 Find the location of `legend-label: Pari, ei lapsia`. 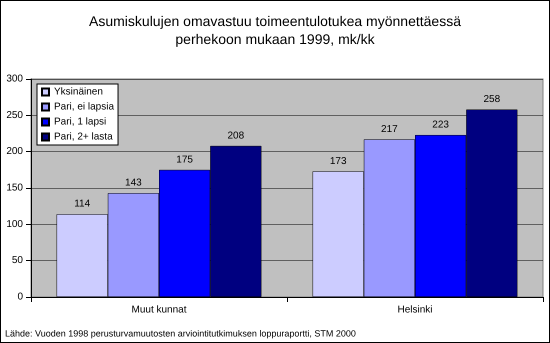

legend-label: Pari, ei lapsia is located at coordinates (84, 107).